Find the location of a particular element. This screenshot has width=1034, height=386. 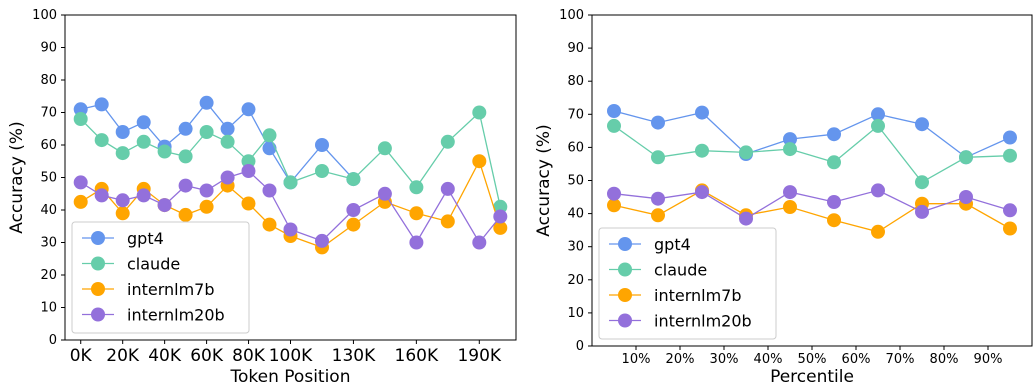

x-tick-label: 40% is located at coordinates (768, 359).